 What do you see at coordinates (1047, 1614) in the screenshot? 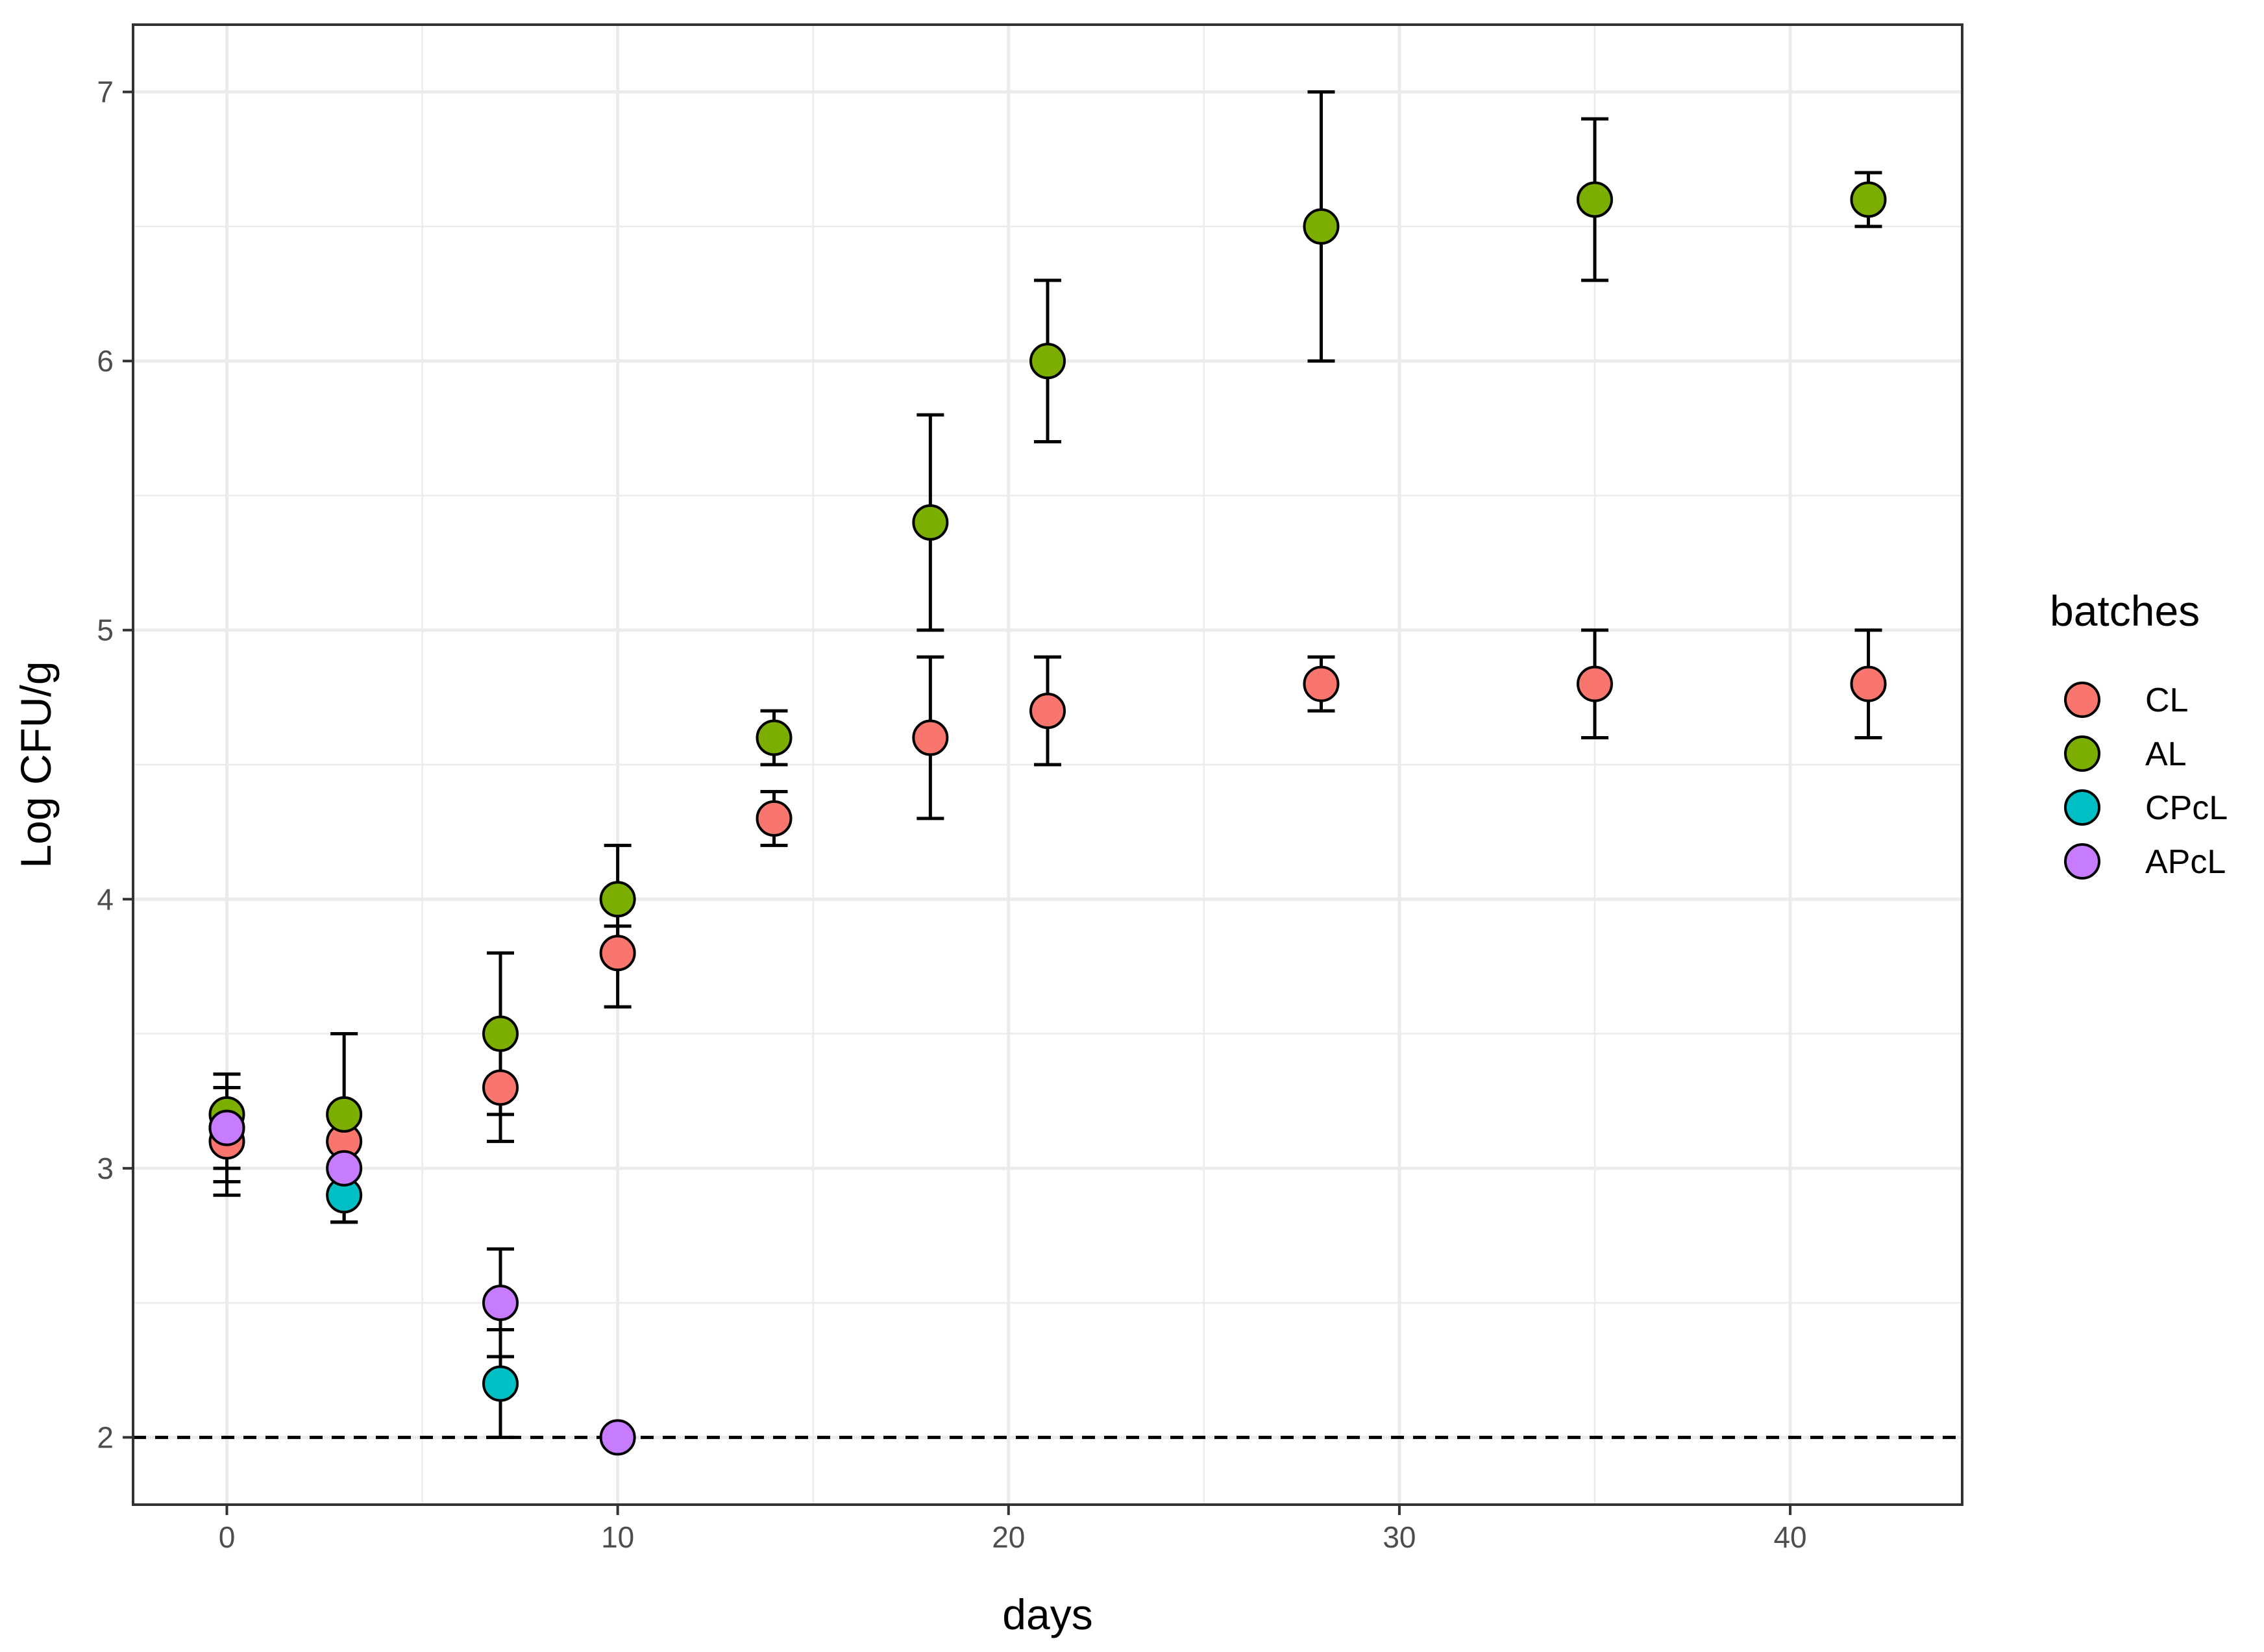
I see `x-axis-title: days` at bounding box center [1047, 1614].